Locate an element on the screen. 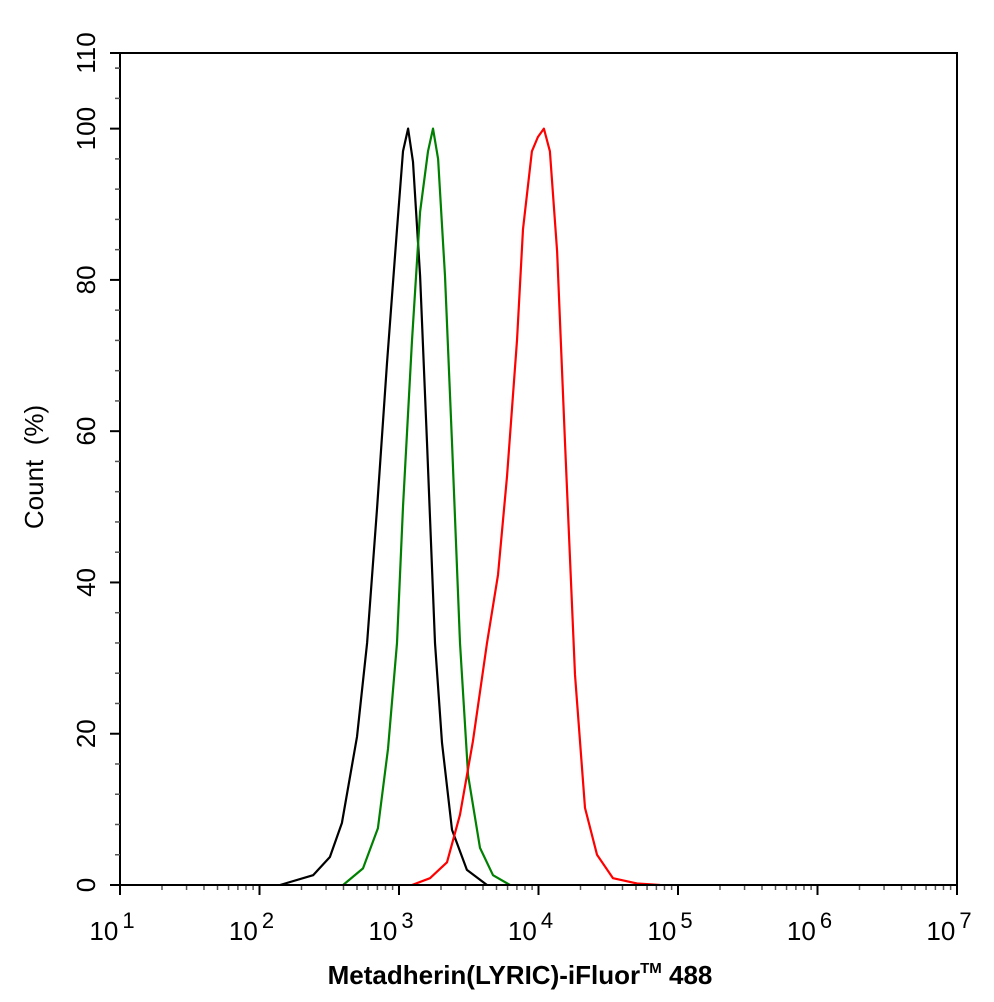 The image size is (994, 1002). y-tick-label: 80 is located at coordinates (86, 279).